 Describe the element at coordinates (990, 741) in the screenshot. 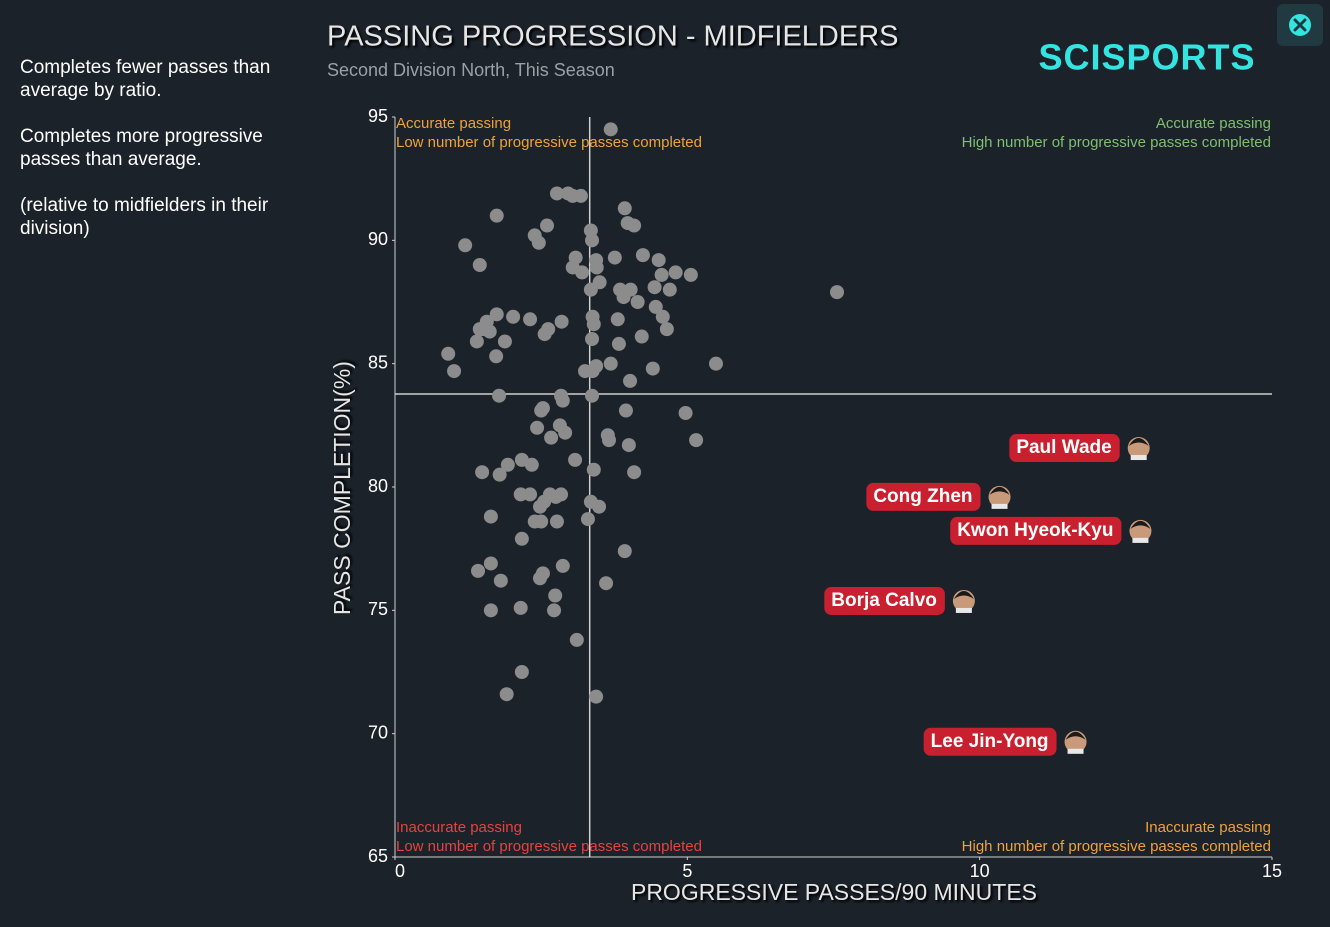

I see `player-name: Lee Jin-Yong` at that location.